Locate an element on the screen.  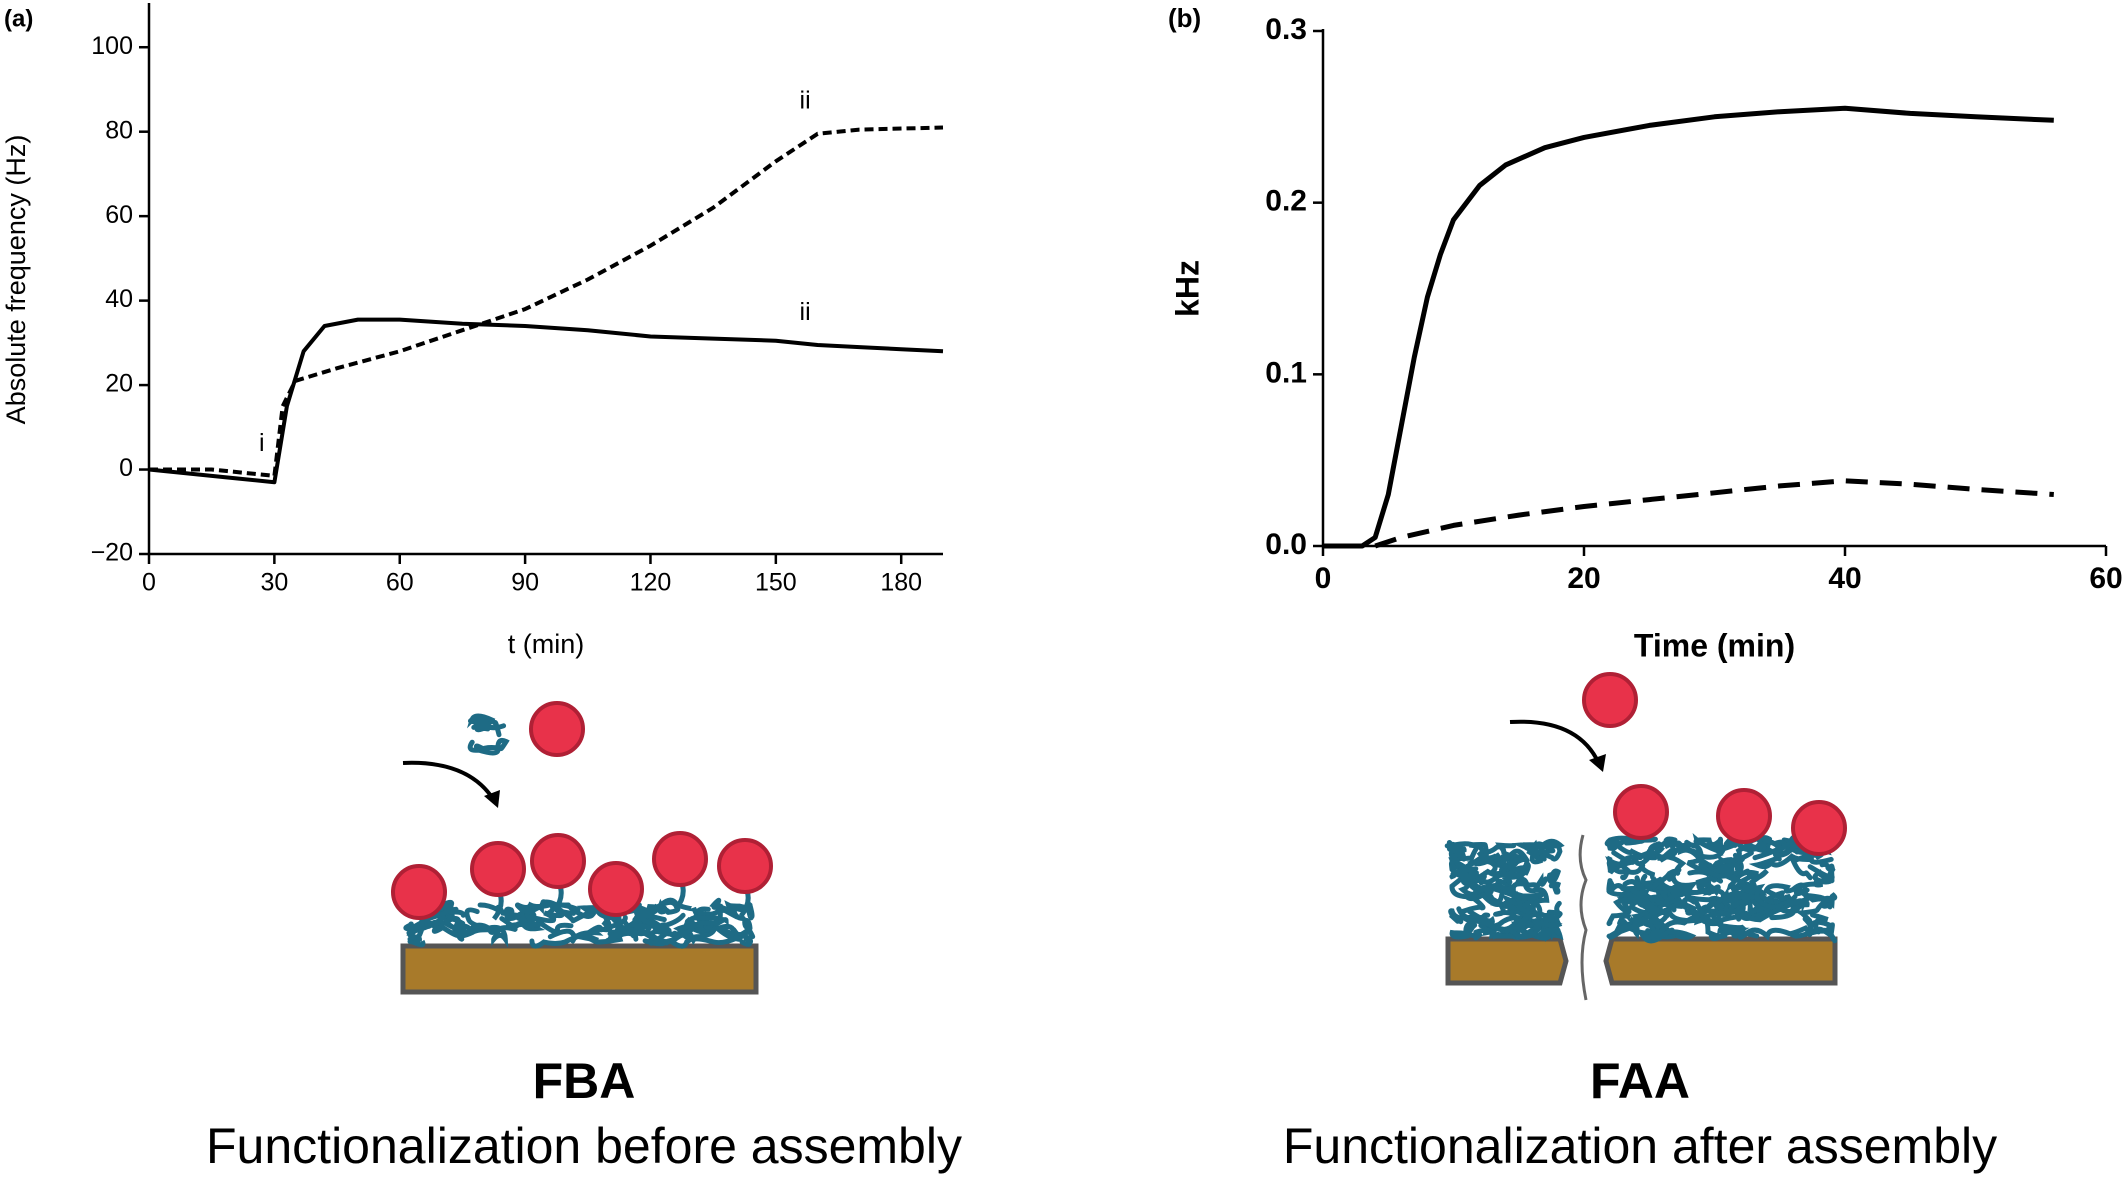
y-axis-label: Absolute frequency (Hz) is located at coordinates (16, 280).